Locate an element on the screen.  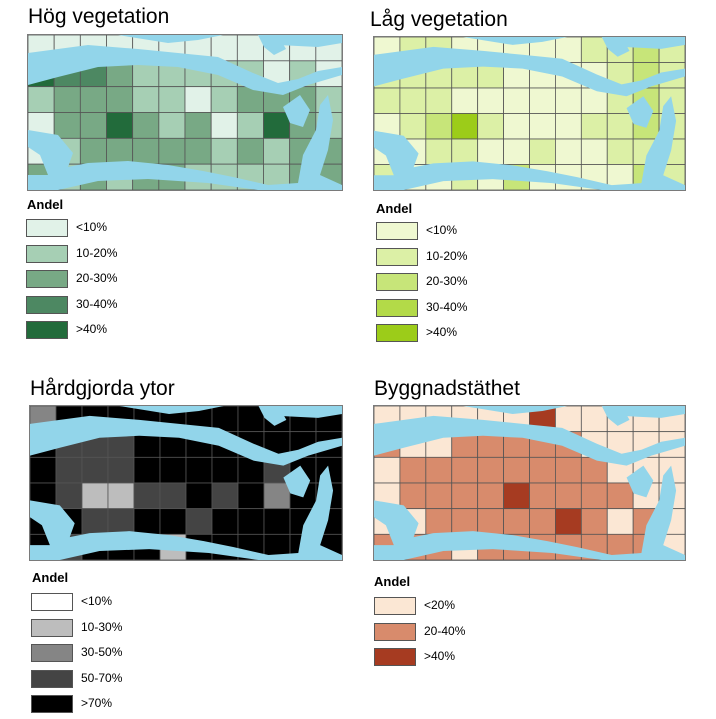
panel-title-hog: Hög vegetation is located at coordinates (99, 16).